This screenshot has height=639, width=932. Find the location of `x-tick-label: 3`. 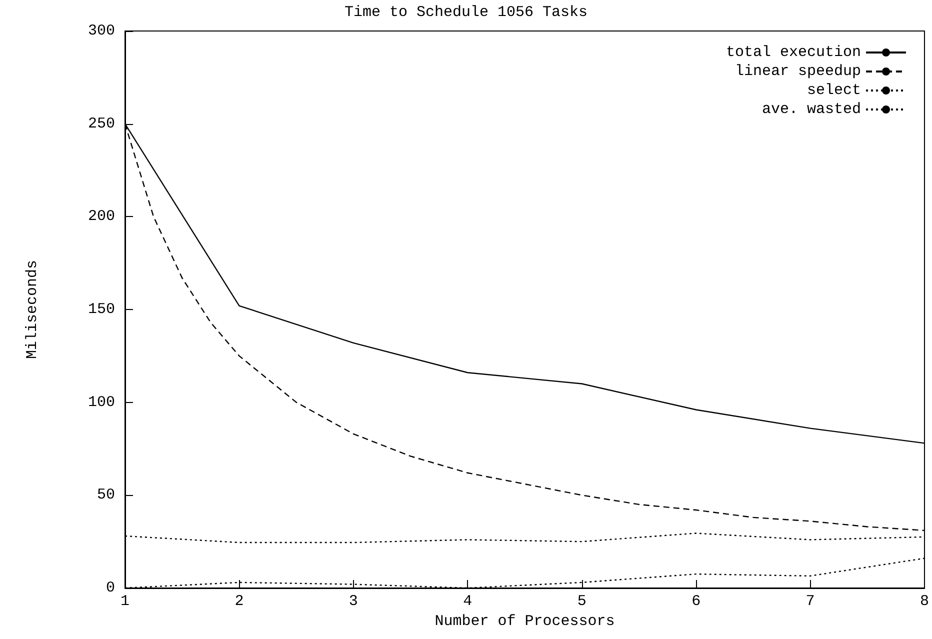

x-tick-label: 3 is located at coordinates (353, 601).